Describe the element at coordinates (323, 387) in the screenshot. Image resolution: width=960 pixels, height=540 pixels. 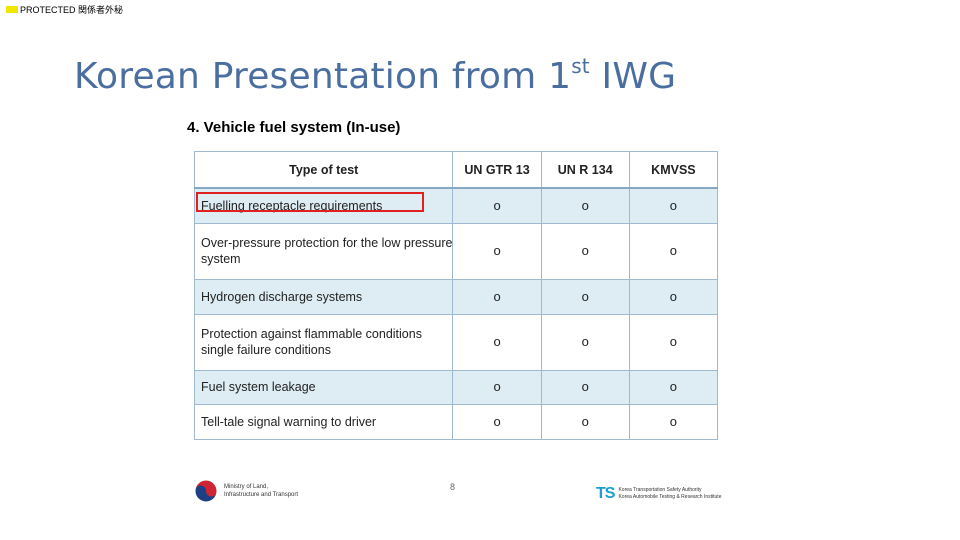
I see `row-test-name: Fuel system leakage` at that location.